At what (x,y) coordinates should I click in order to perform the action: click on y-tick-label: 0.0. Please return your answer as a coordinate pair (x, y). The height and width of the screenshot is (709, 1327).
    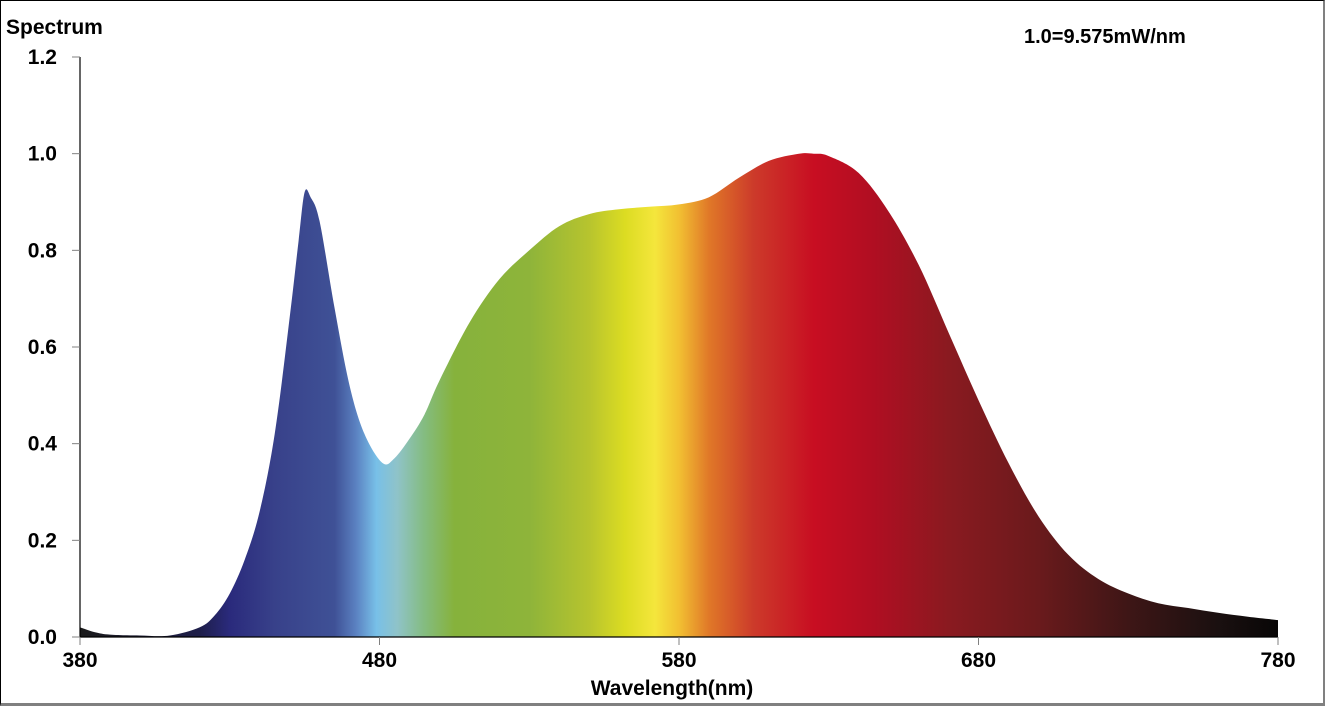
    Looking at the image, I should click on (42, 637).